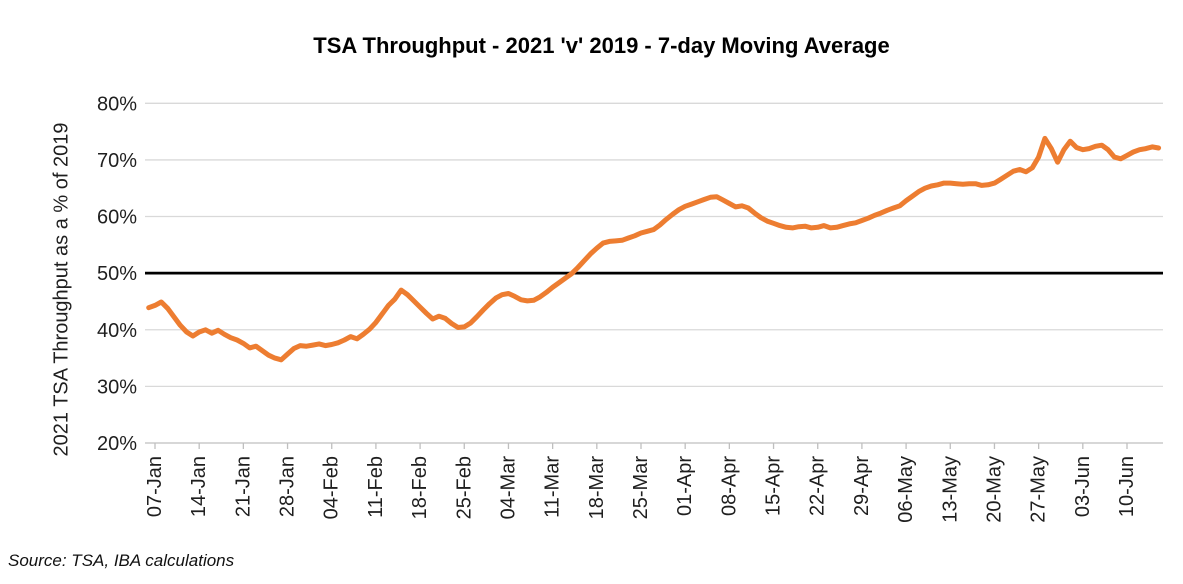 This screenshot has height=584, width=1183. I want to click on x-tick-label-04-Feb: 04-Feb, so click(332, 487).